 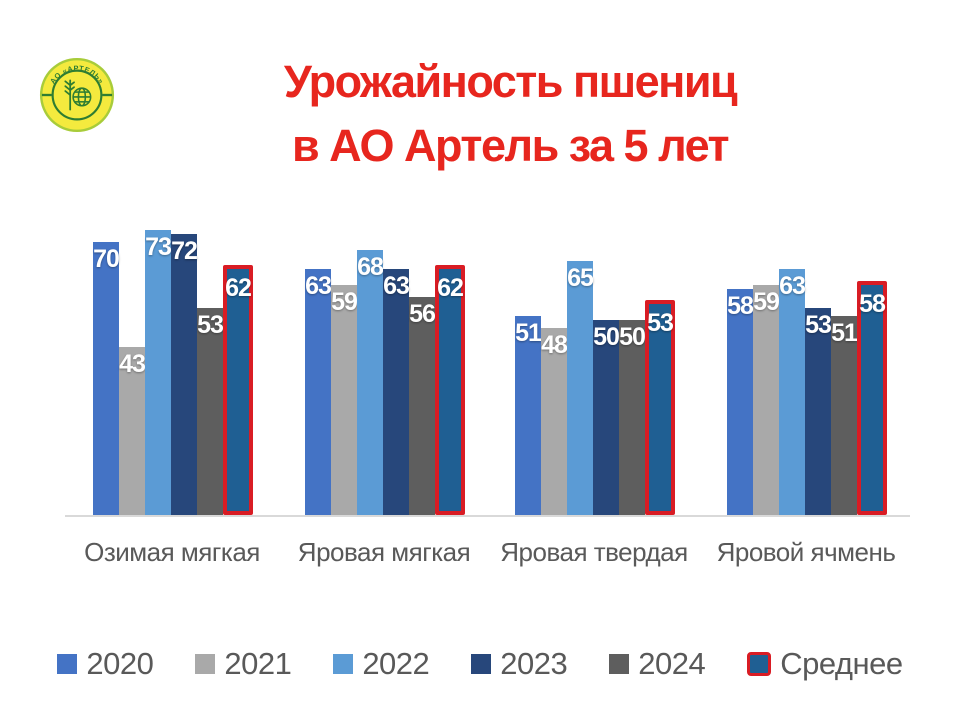 I want to click on bar-2024: 56, so click(x=422, y=406).